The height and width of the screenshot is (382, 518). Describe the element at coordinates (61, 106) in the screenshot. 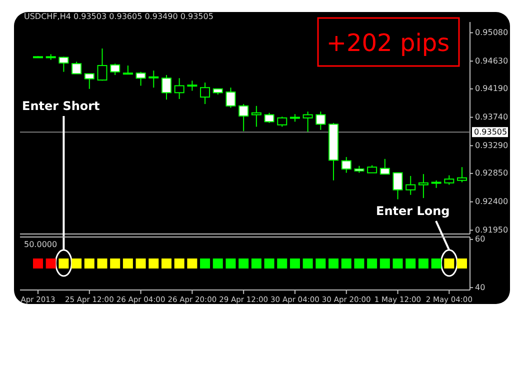

I see `annotation: Enter Short` at that location.